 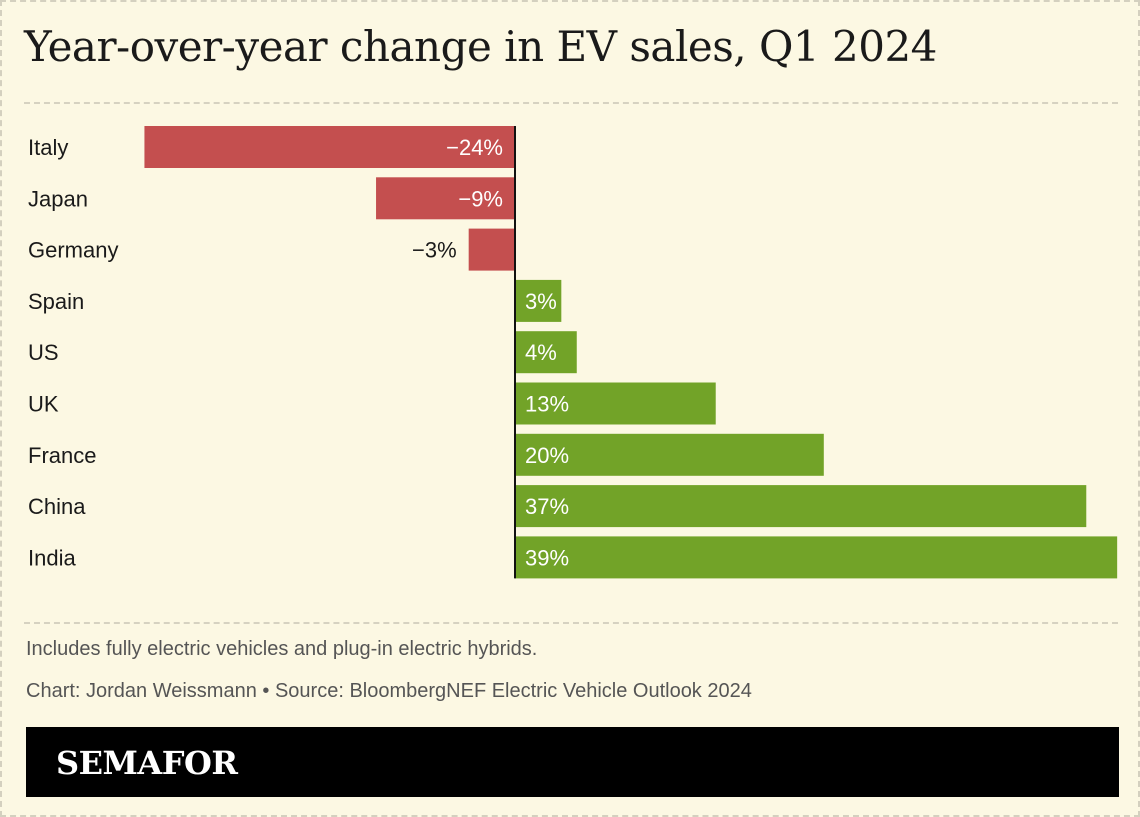 I want to click on category-label: UK, so click(x=43, y=404).